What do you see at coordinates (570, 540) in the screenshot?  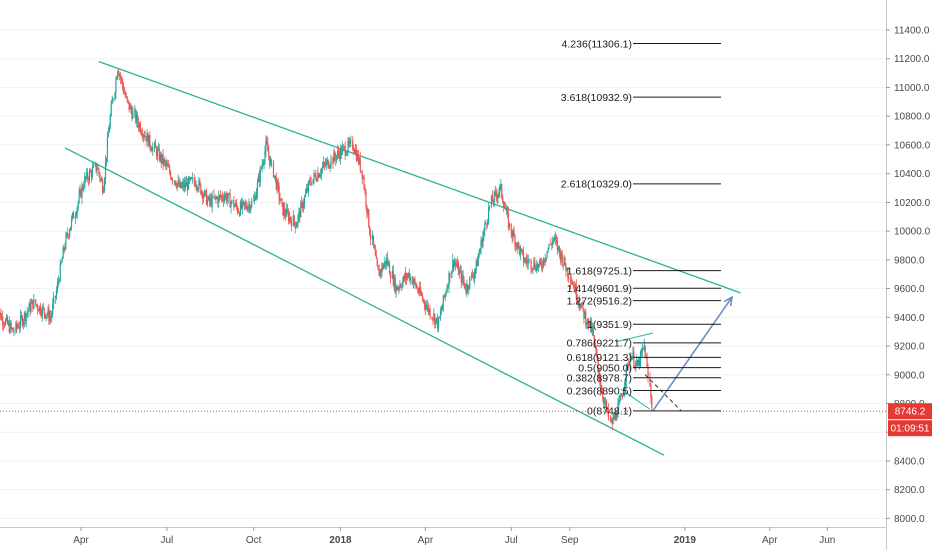 I see `x-tick-label: Sep` at bounding box center [570, 540].